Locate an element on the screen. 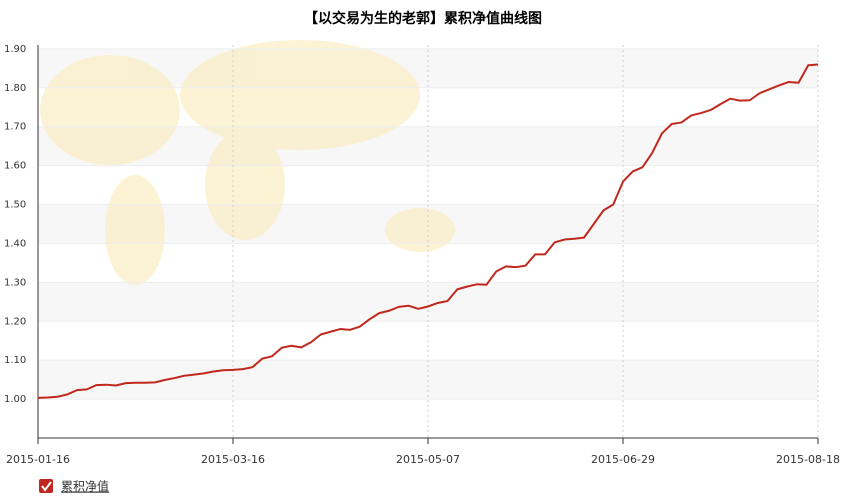 This screenshot has width=846, height=501. x-tick-label: 2015-03-16 is located at coordinates (233, 459).